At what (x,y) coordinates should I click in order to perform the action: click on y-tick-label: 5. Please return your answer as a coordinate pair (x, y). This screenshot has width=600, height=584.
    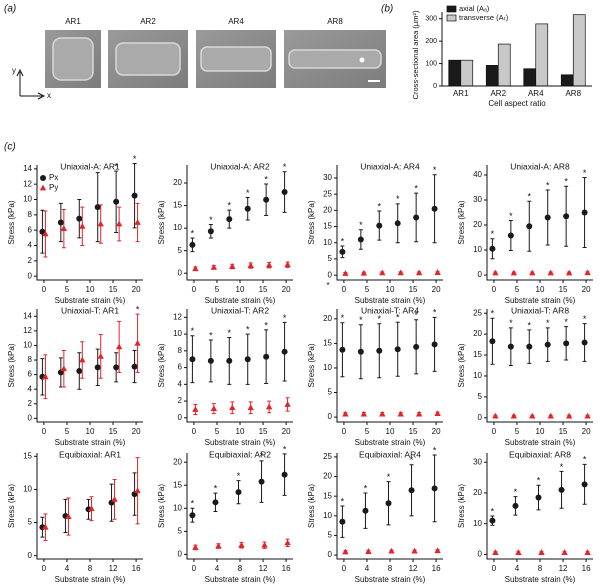
    Looking at the image, I should click on (180, 530).